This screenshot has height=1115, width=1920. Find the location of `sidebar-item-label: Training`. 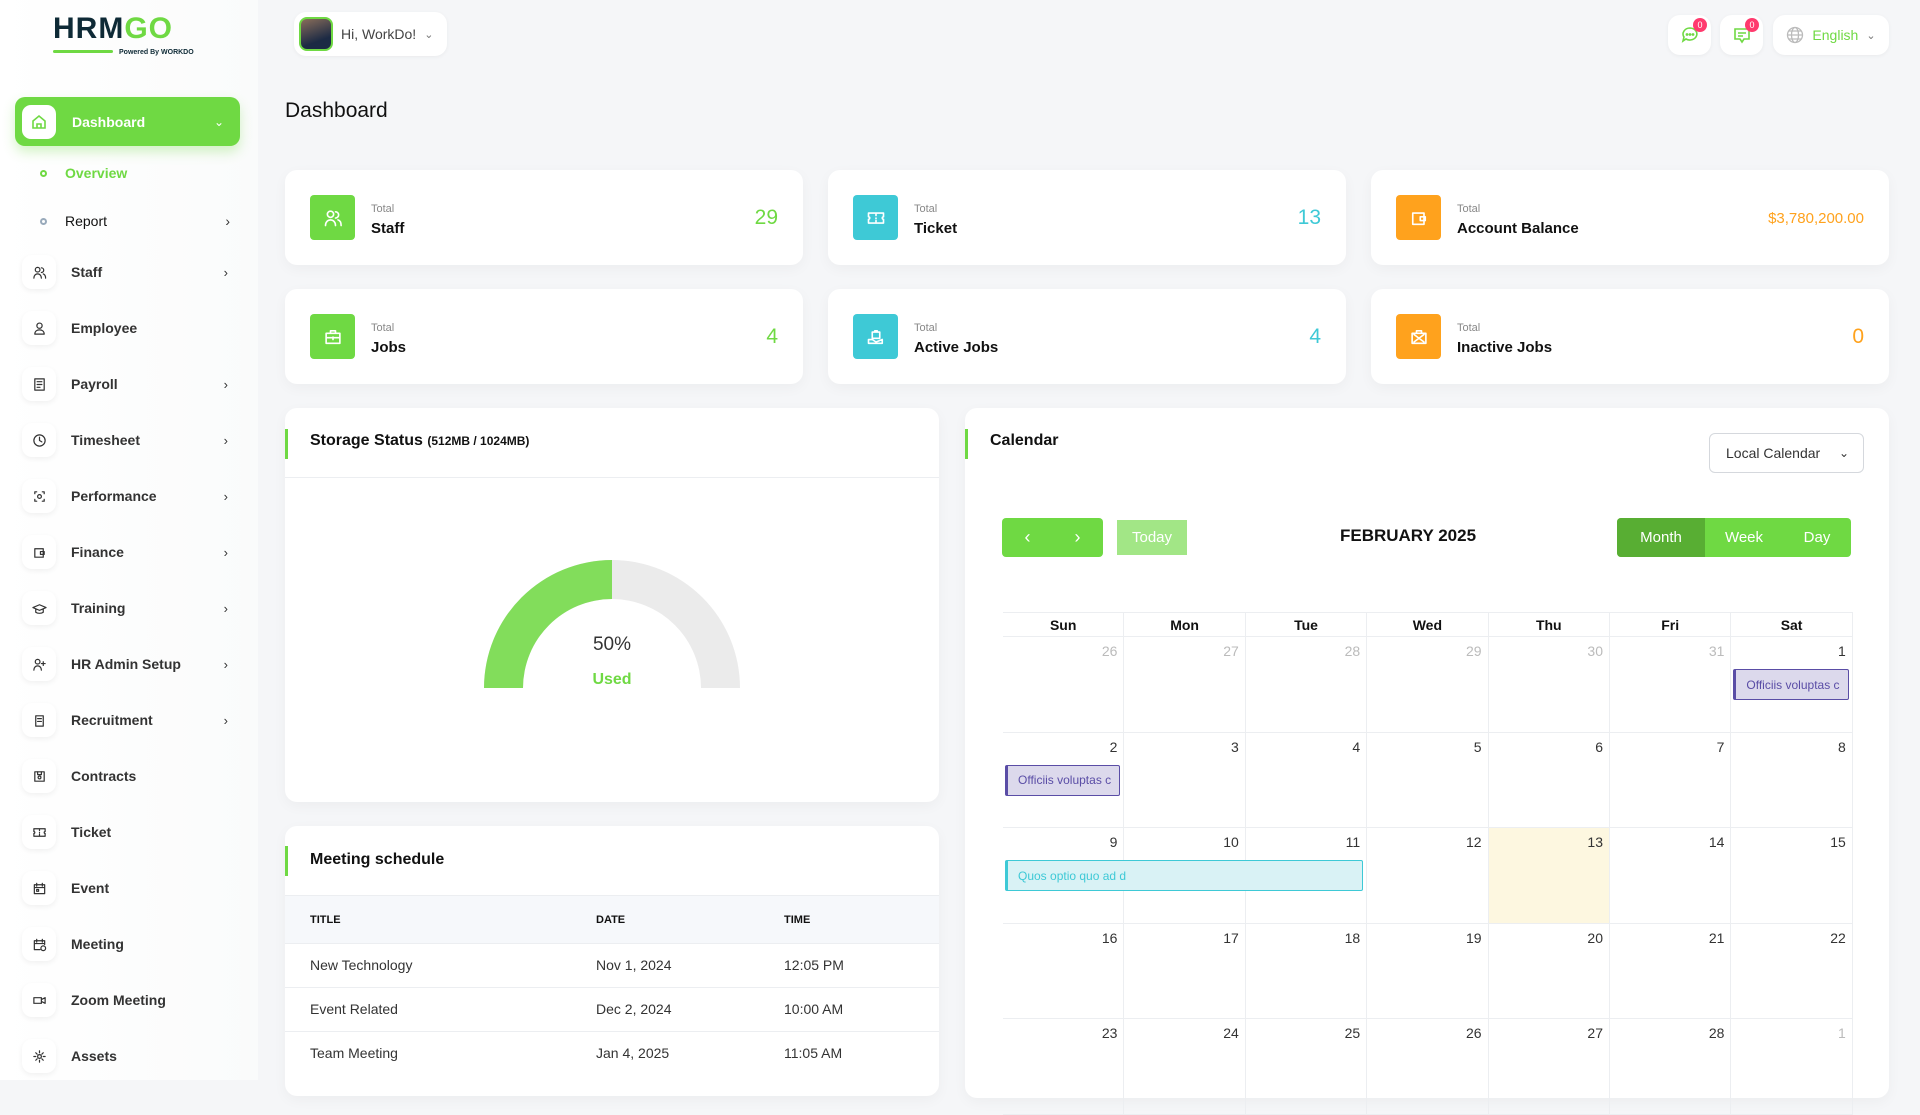

sidebar-item-label: Training is located at coordinates (98, 608).